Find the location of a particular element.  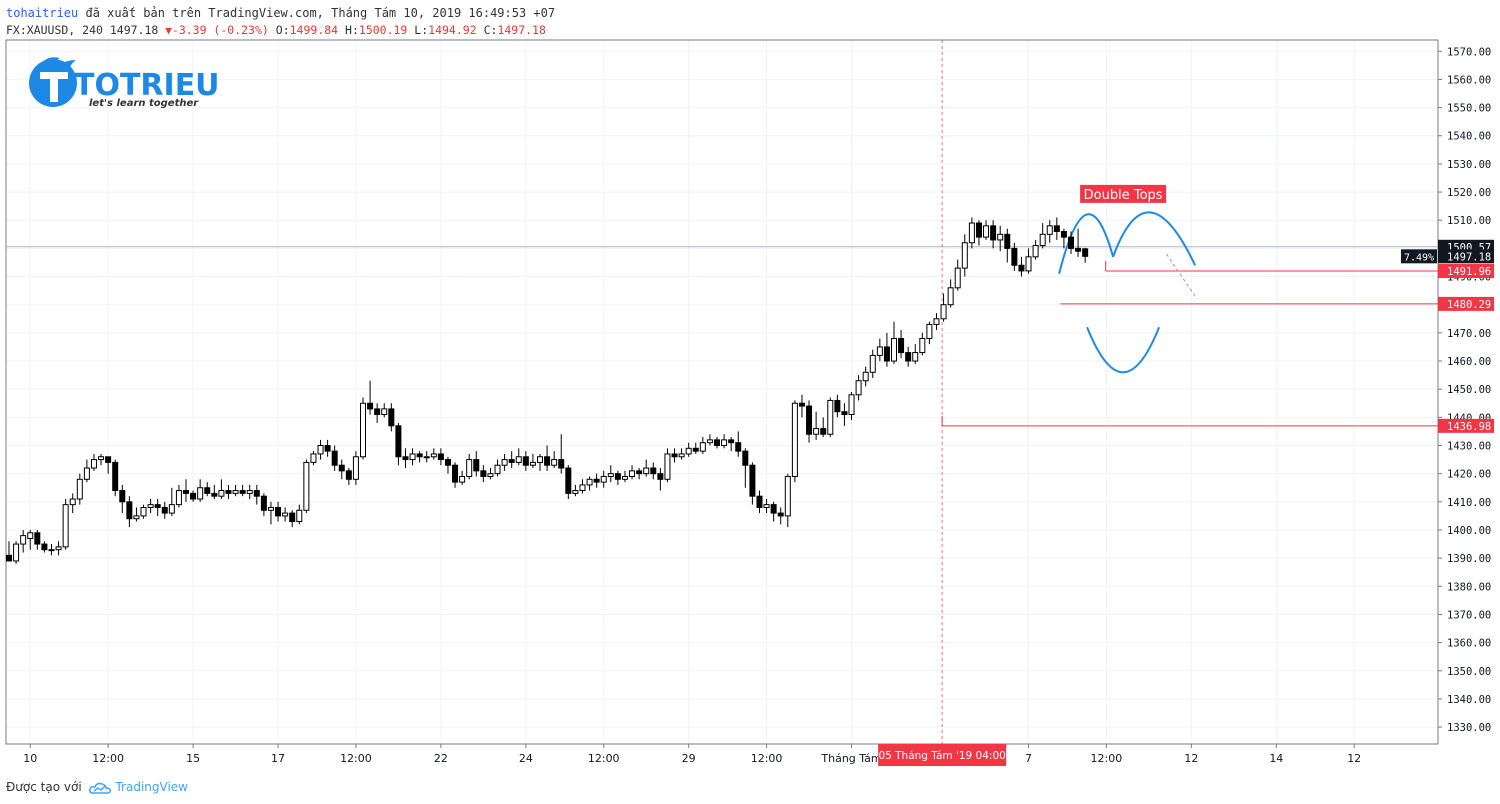

author-link: tohaitrieu is located at coordinates (42, 13).